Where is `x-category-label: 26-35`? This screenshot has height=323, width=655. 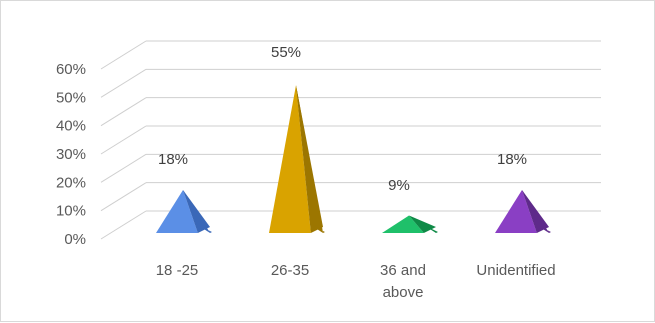
x-category-label: 26-35 is located at coordinates (290, 270).